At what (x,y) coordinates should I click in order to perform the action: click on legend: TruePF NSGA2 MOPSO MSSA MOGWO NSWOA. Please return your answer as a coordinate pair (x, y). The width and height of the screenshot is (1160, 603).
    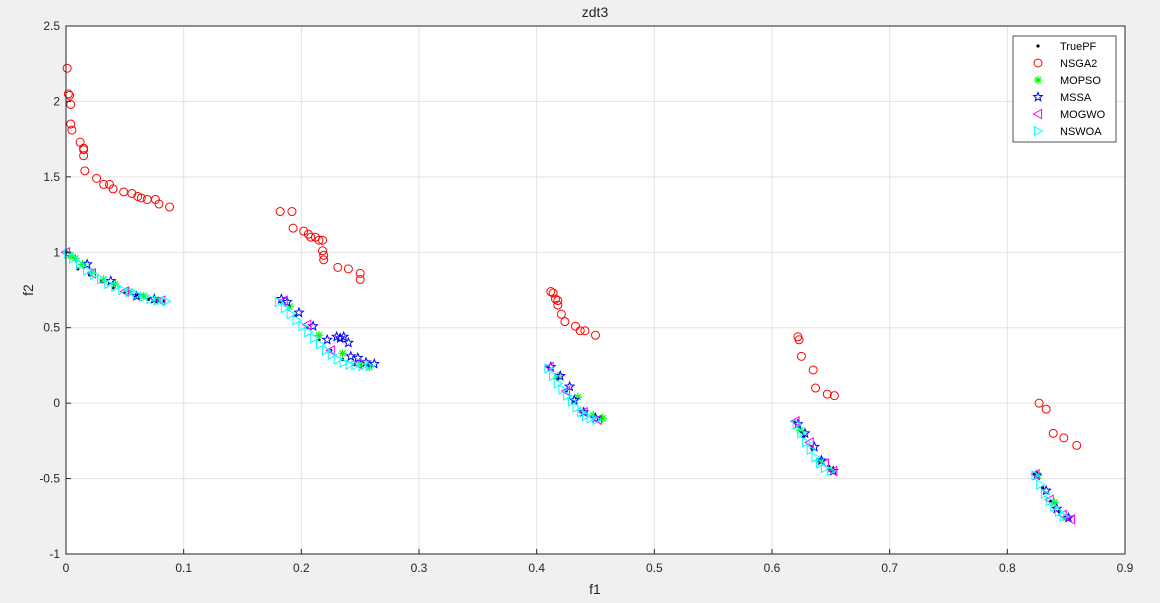
    Looking at the image, I should click on (1064, 89).